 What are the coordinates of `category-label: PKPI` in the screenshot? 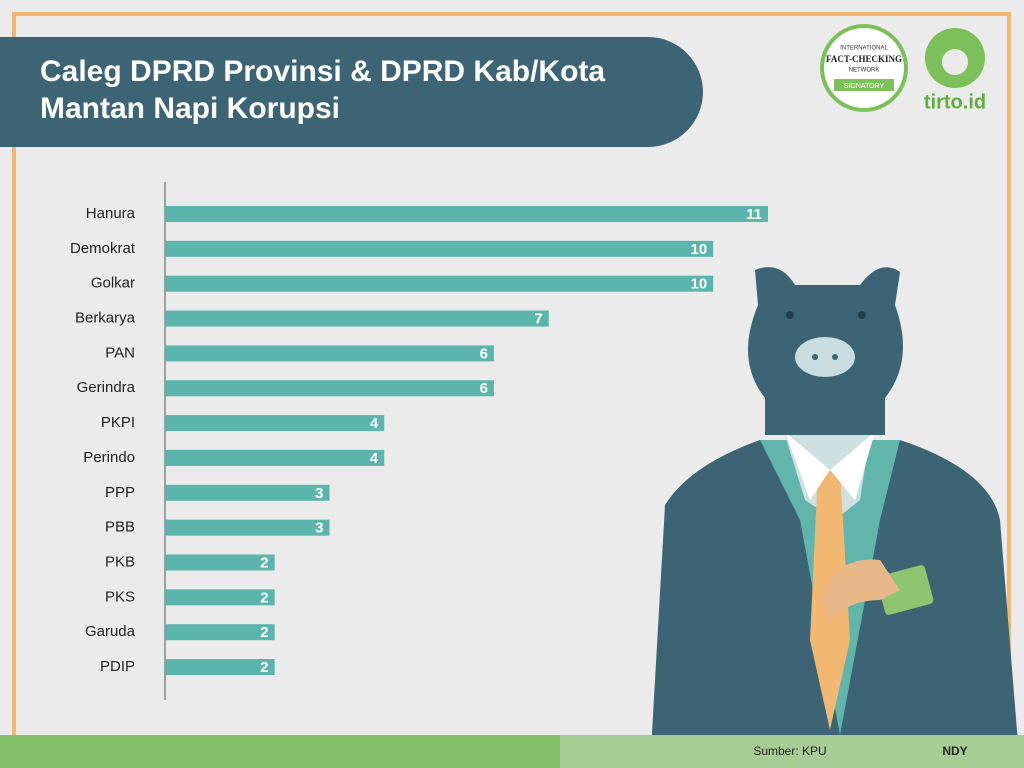 It's located at (118, 422).